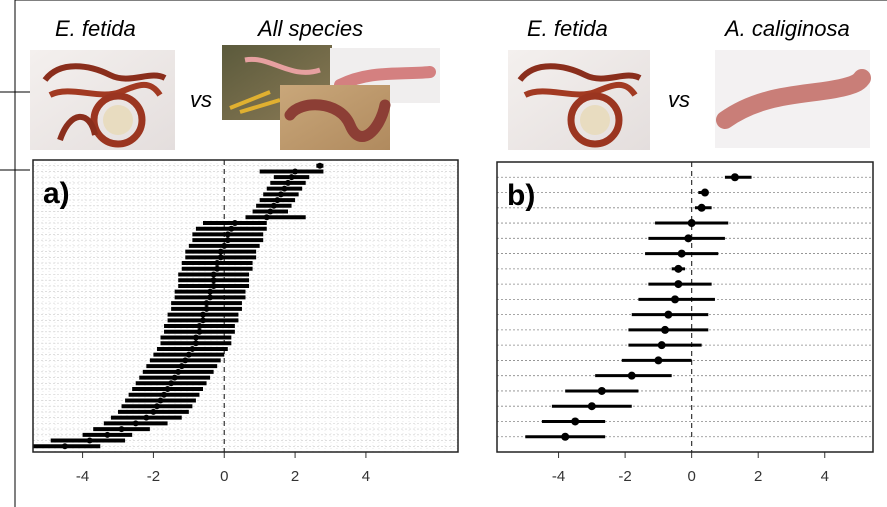  I want to click on comparison-right: A. caliginosa, so click(786, 28).